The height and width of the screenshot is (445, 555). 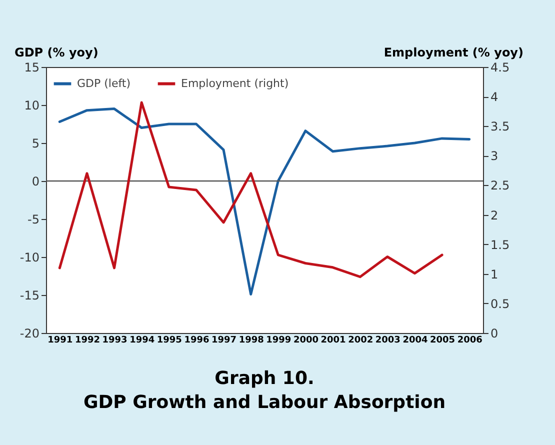 What do you see at coordinates (279, 341) in the screenshot?
I see `x-tick-label: 1999` at bounding box center [279, 341].